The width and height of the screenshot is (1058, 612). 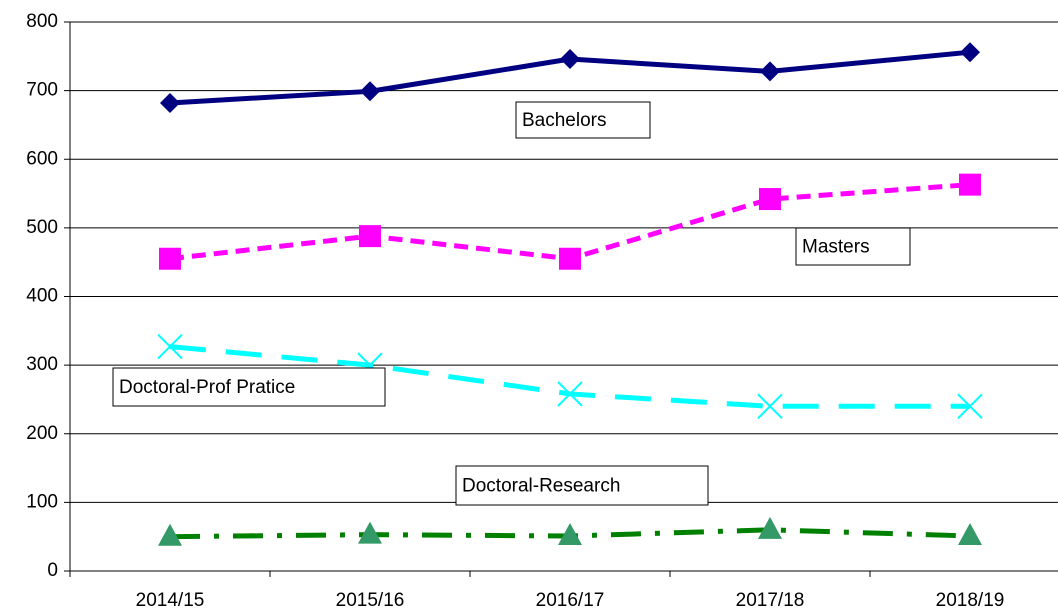 I want to click on y-tick-label: 500, so click(x=42, y=227).